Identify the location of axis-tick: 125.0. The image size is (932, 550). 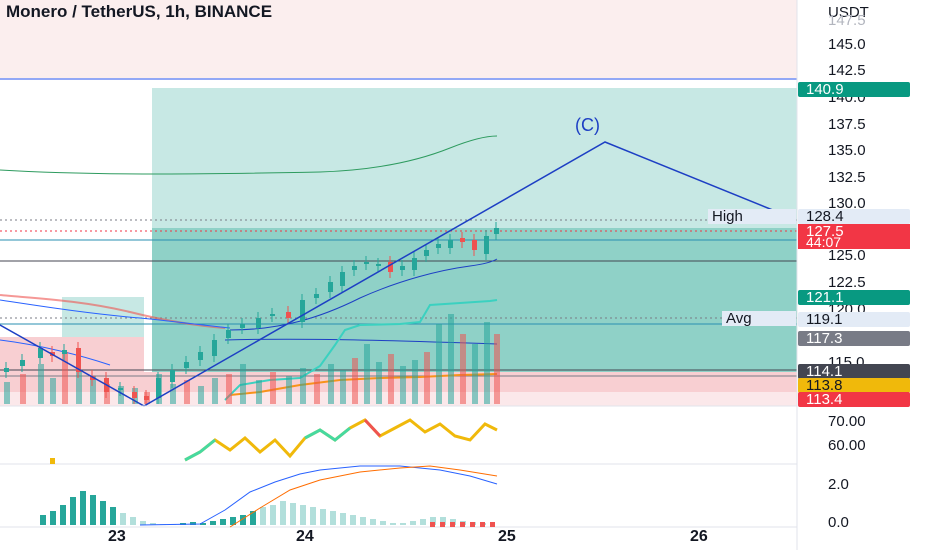
(847, 255).